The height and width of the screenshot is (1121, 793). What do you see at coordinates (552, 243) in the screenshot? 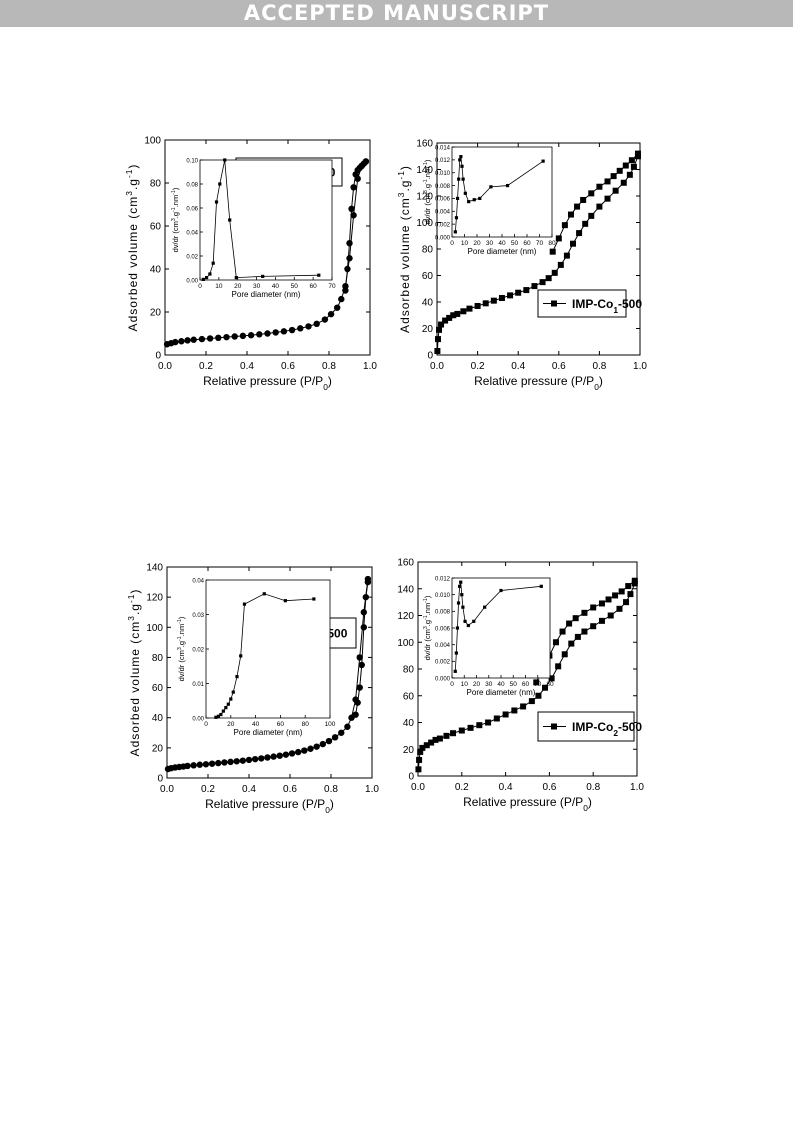
I see `inset-x-tick-label: 80` at bounding box center [552, 243].